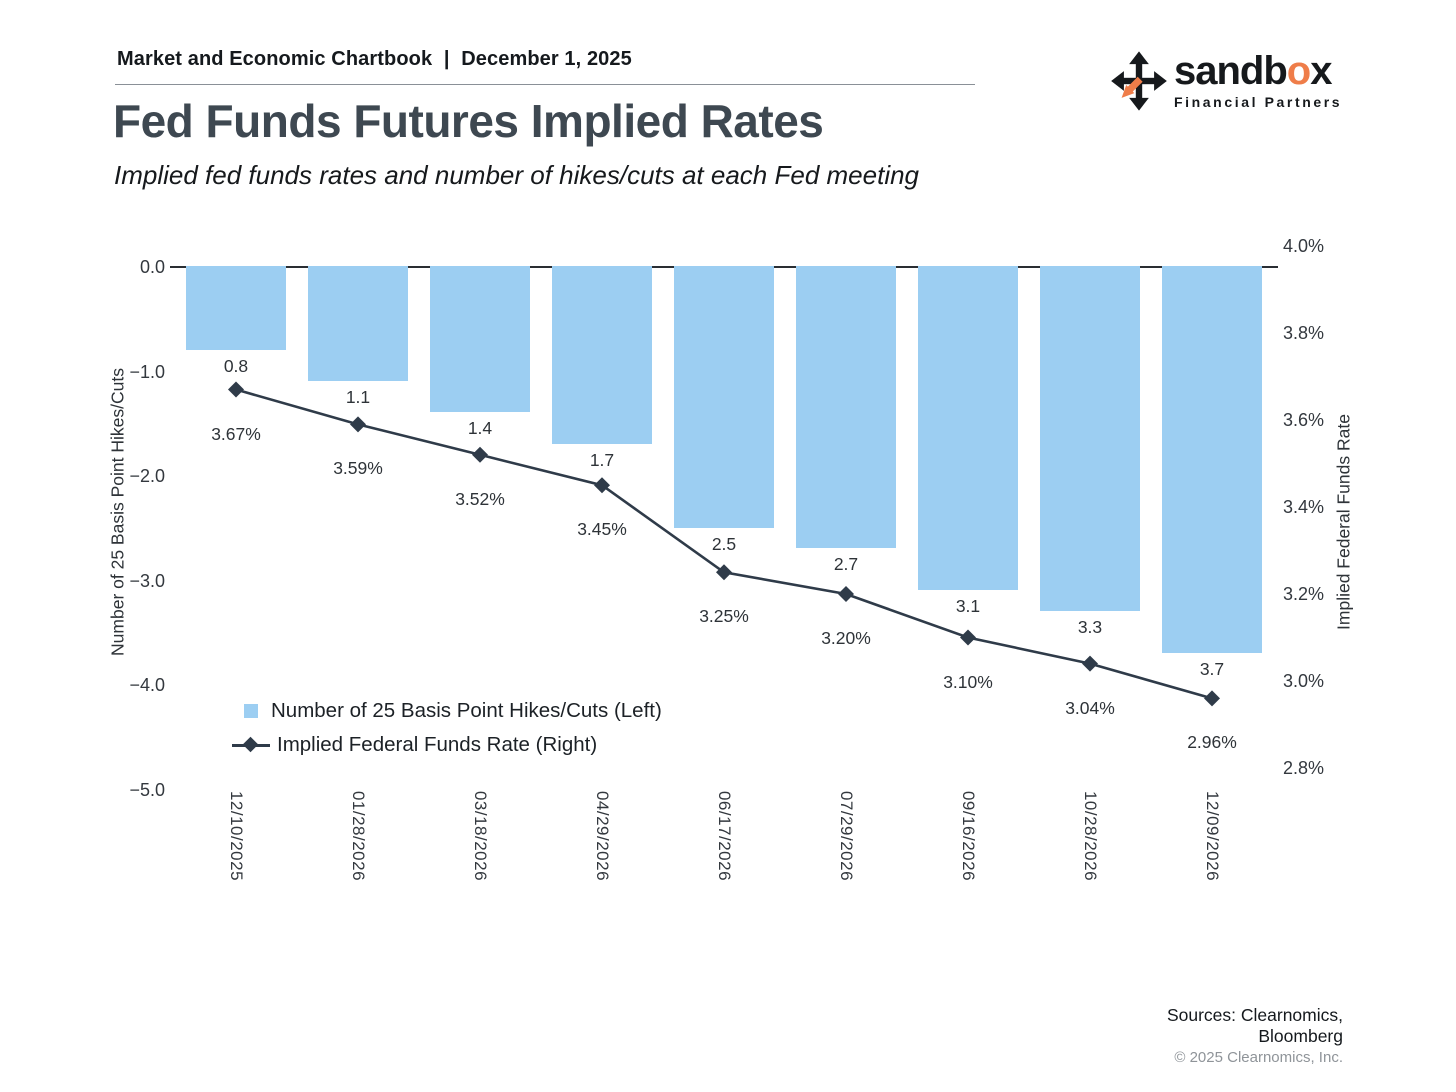 The width and height of the screenshot is (1456, 1092). What do you see at coordinates (147, 476) in the screenshot?
I see `left-axis-tick: −2.0` at bounding box center [147, 476].